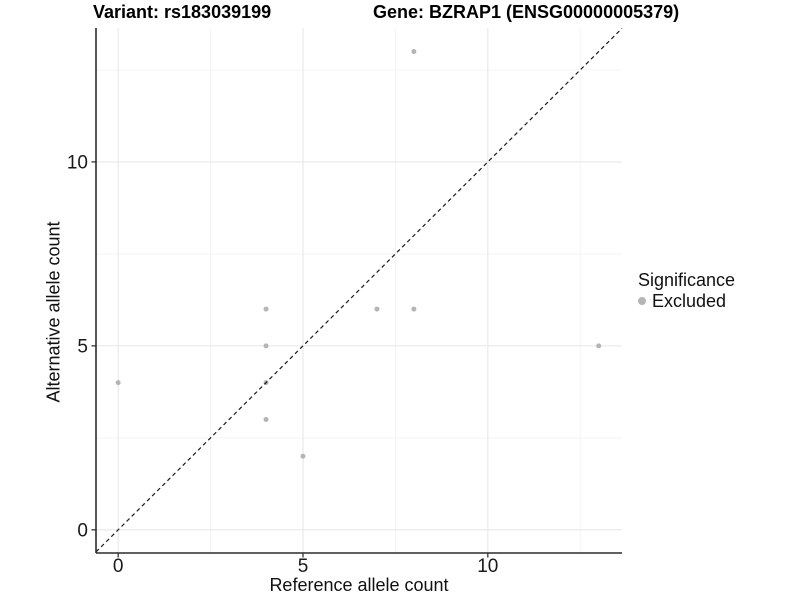 This screenshot has width=800, height=600. I want to click on y-tick-label: 5, so click(82, 346).